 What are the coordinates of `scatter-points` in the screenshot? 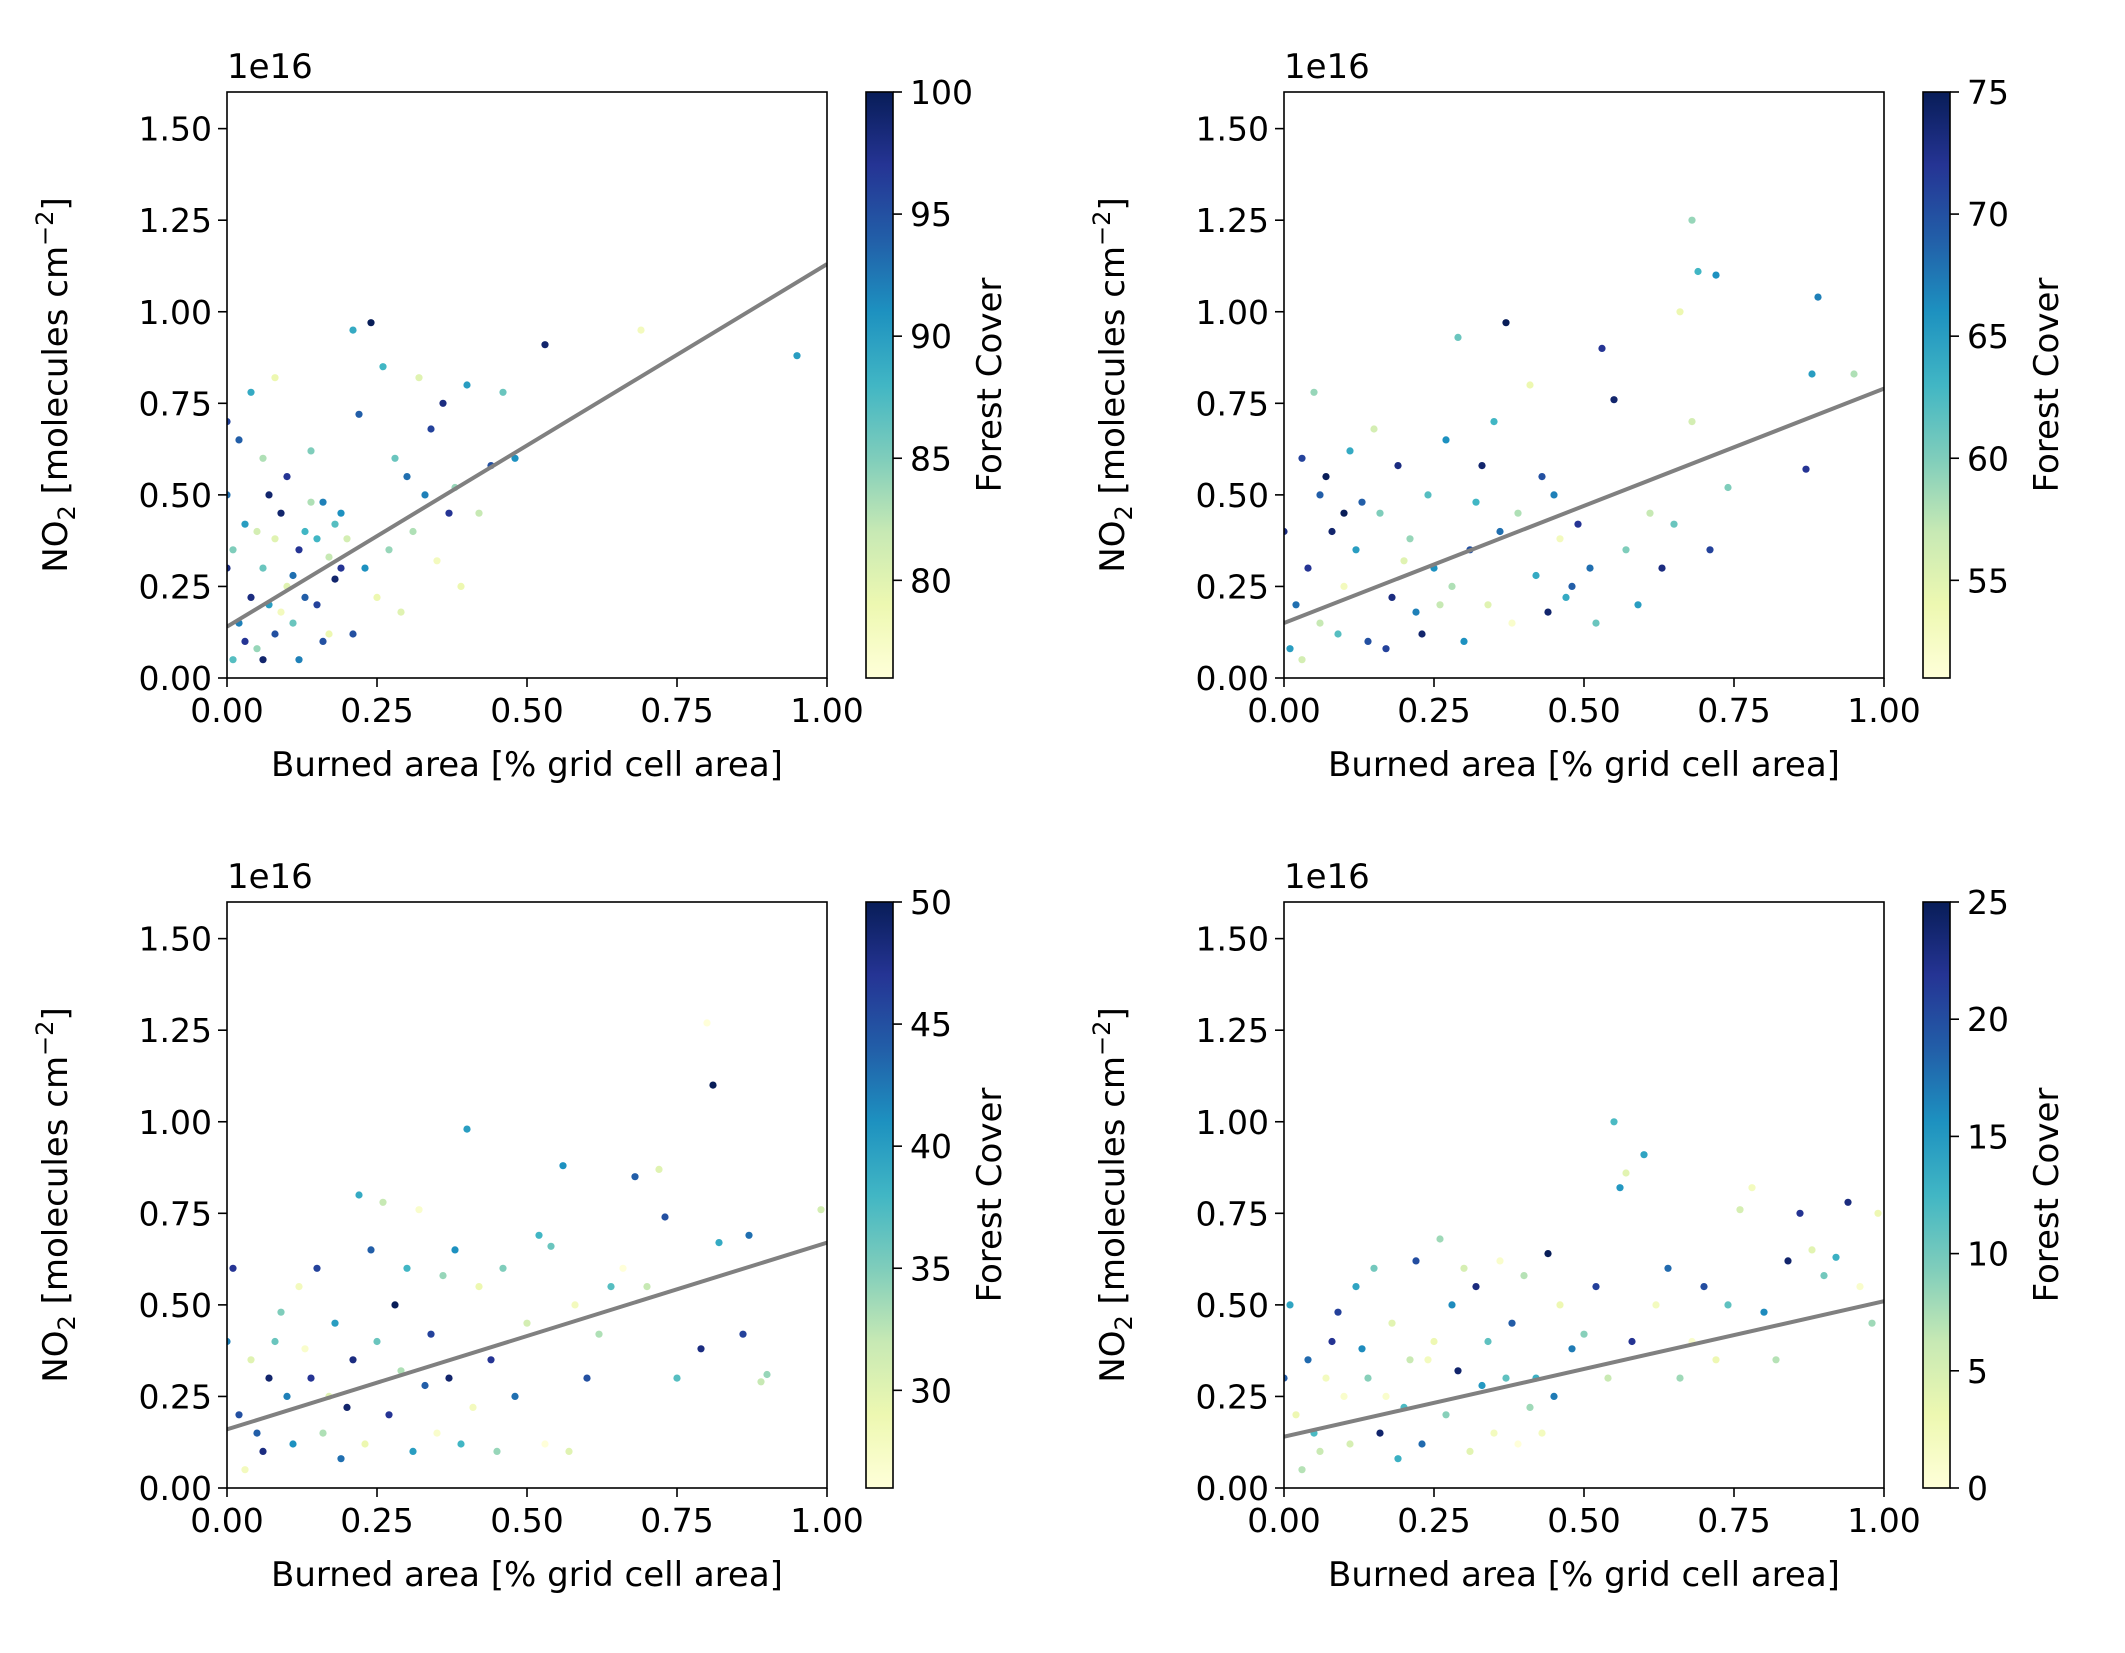 It's located at (1571, 440).